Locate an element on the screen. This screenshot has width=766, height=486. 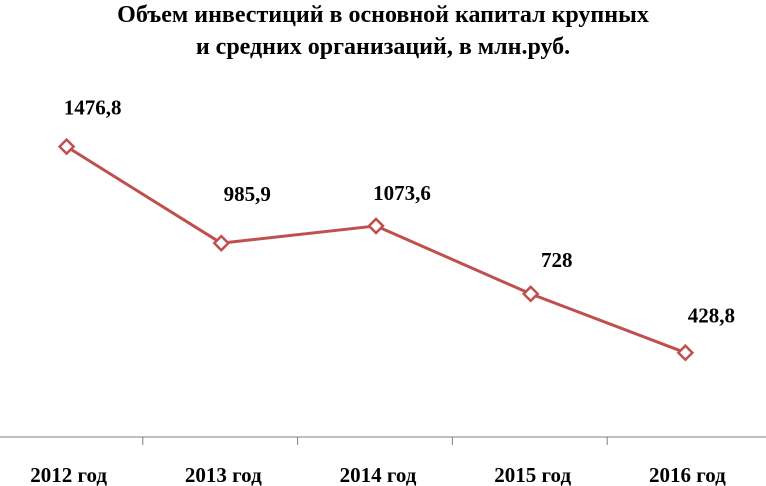
chart-title-line-2: и средних организаций, в млн.руб. is located at coordinates (383, 47).